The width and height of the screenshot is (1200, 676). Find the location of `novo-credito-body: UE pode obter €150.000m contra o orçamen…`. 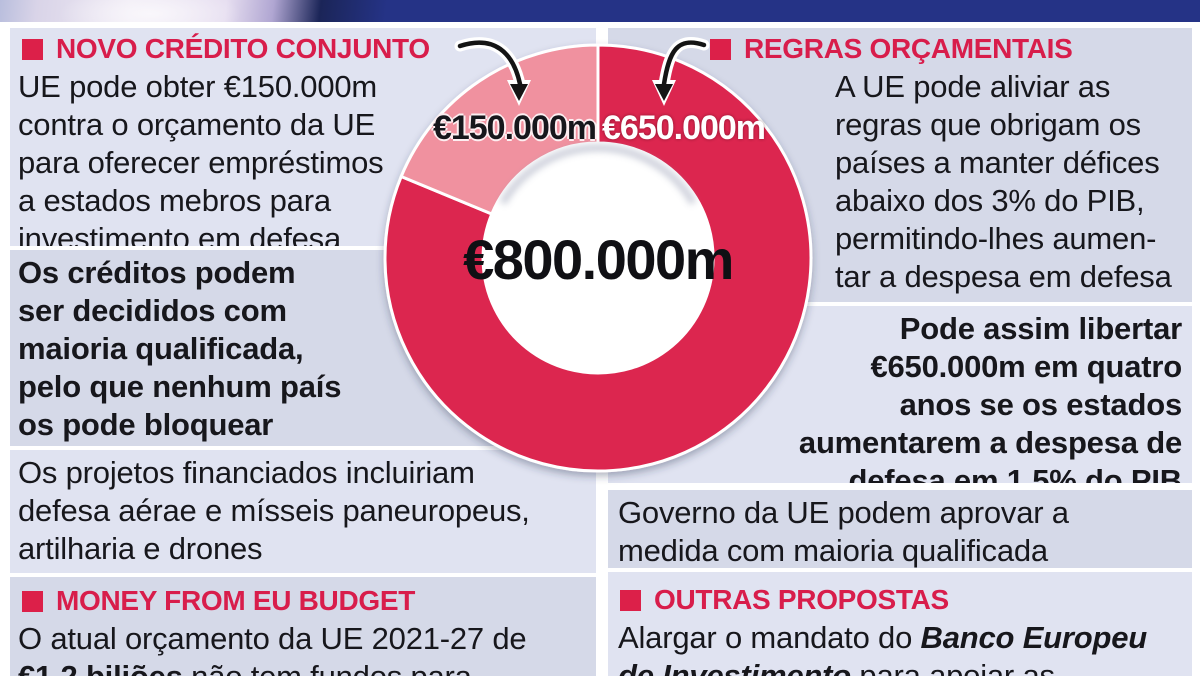

novo-credito-body: UE pode obter €150.000m contra o orçamen… is located at coordinates (201, 157).